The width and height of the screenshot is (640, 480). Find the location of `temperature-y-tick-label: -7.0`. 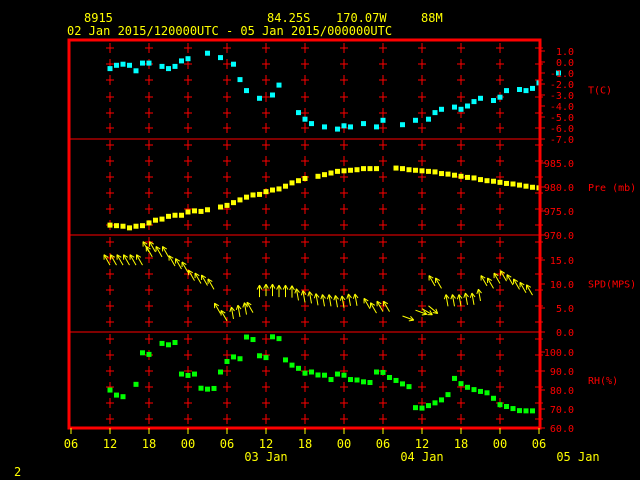

temperature-y-tick-label: -7.0 is located at coordinates (562, 140).